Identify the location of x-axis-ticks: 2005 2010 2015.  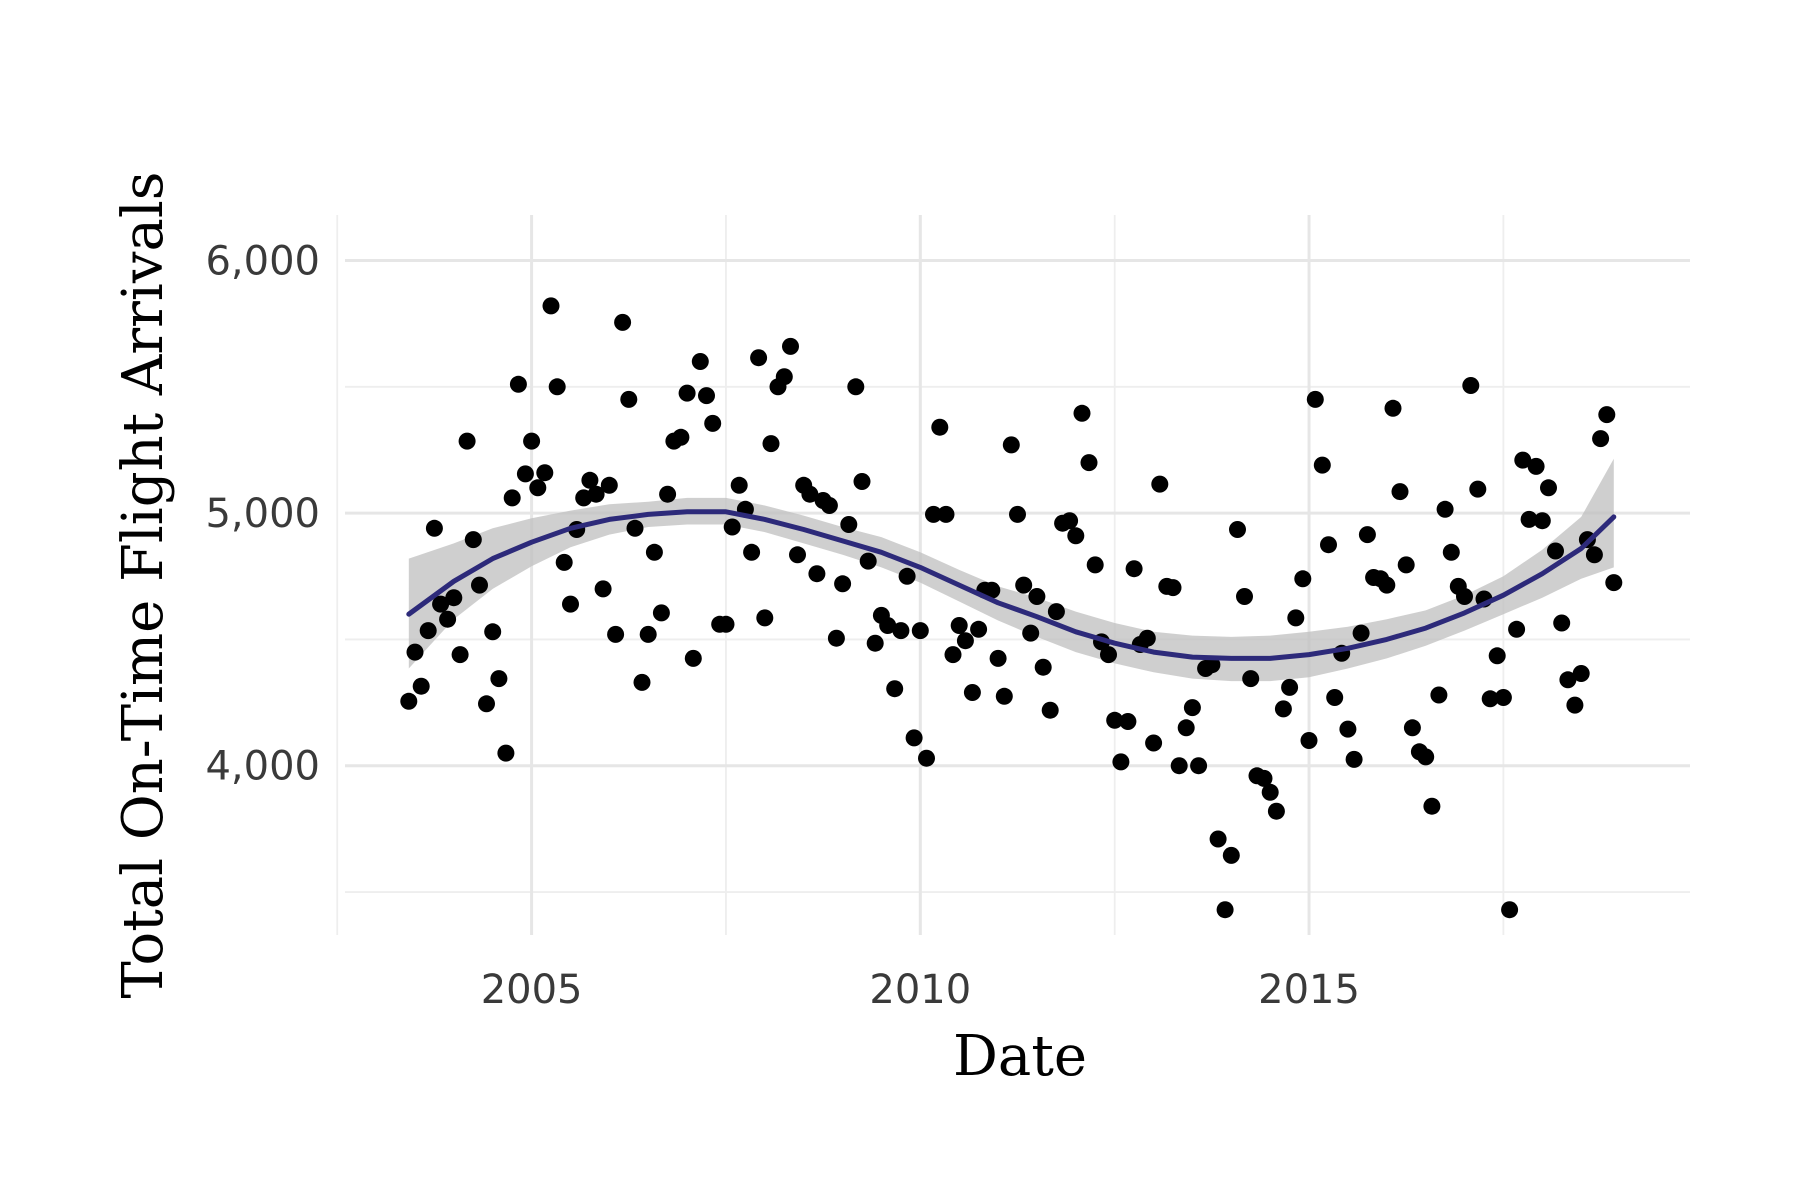
(920, 990).